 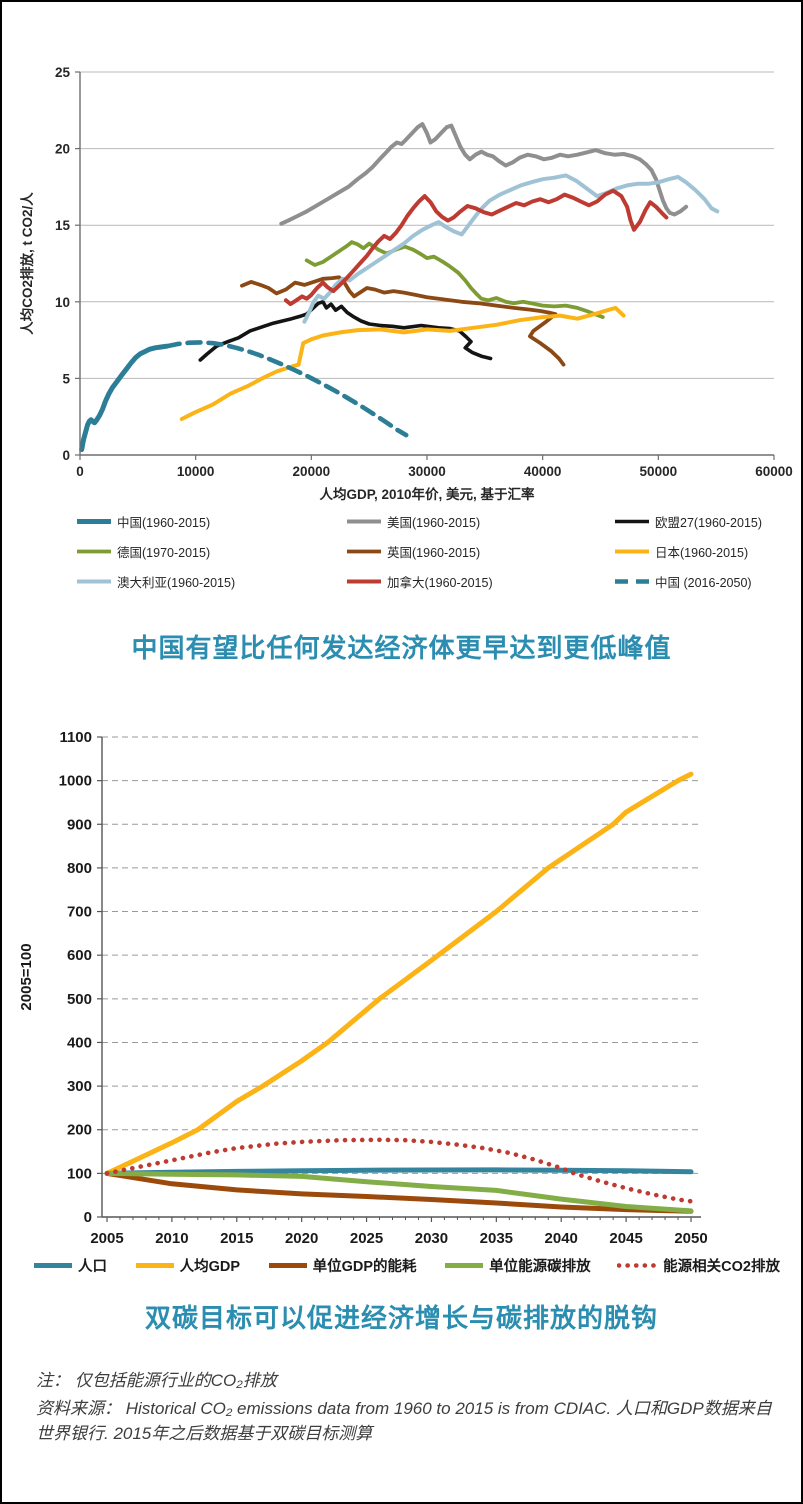 What do you see at coordinates (176, 583) in the screenshot?
I see `legend-label: 澳大利亚(1960-2015)` at bounding box center [176, 583].